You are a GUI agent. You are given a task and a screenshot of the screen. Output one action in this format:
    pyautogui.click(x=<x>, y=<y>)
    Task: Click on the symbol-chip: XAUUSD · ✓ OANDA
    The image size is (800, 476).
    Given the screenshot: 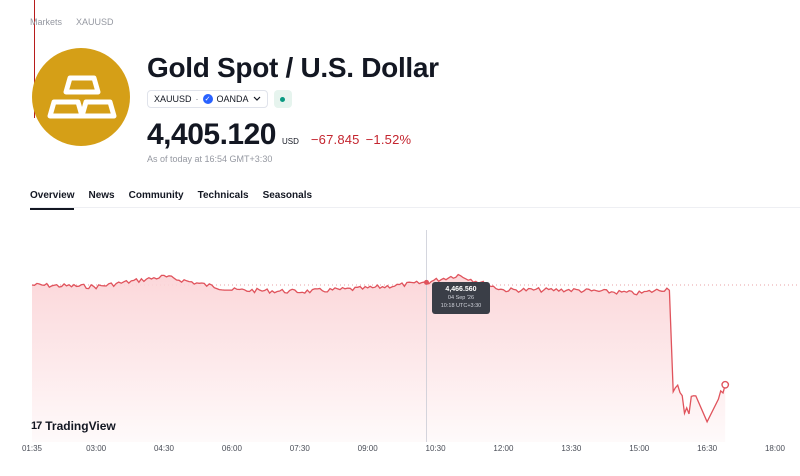 What is the action you would take?
    pyautogui.click(x=207, y=99)
    